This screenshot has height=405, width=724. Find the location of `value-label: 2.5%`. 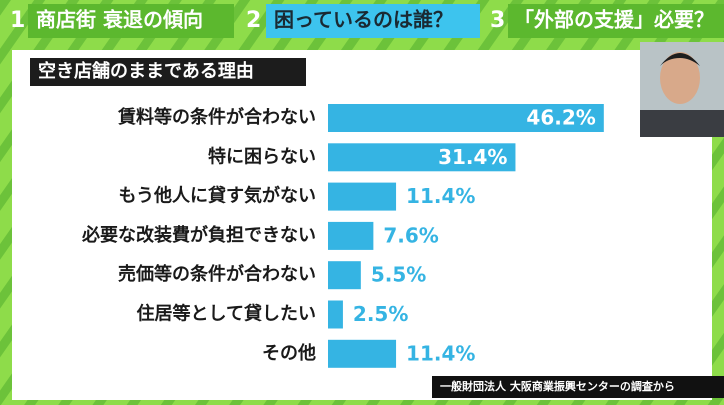

value-label: 2.5% is located at coordinates (380, 314).